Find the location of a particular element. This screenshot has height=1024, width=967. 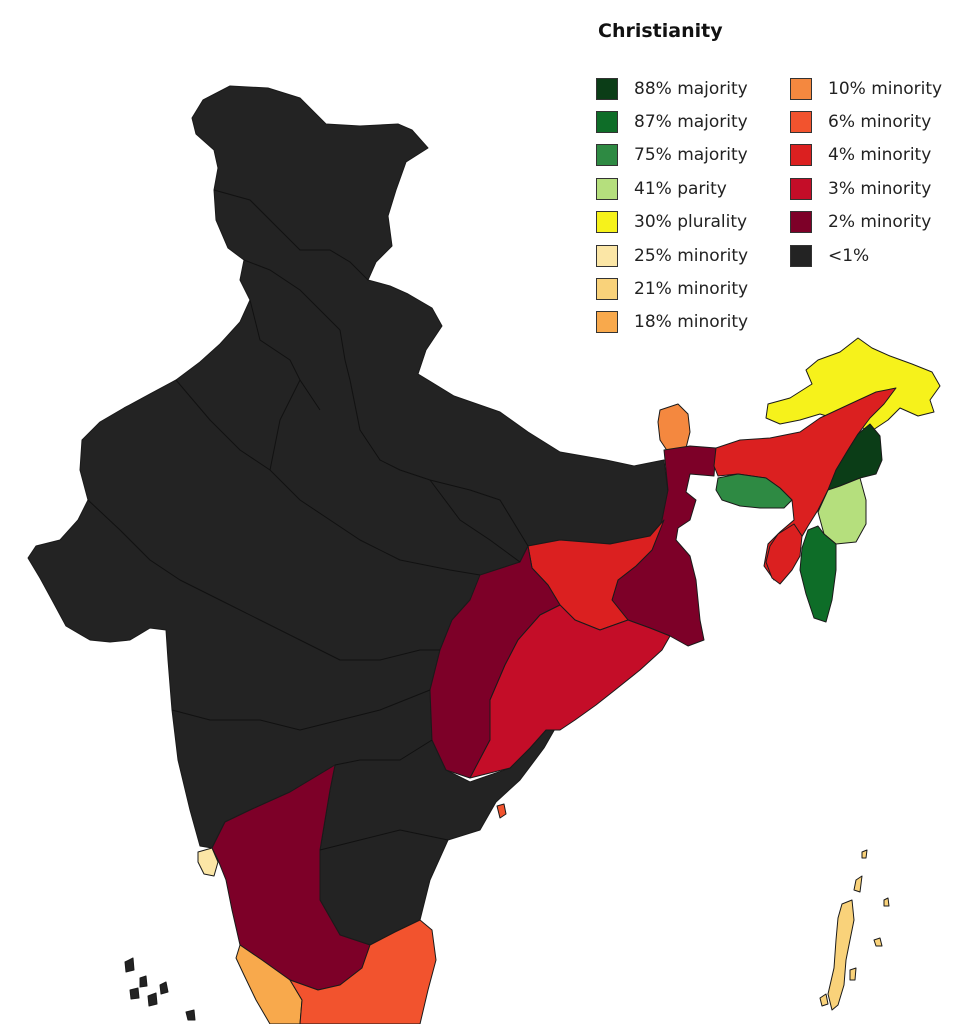

region-sikkim is located at coordinates (674, 428).